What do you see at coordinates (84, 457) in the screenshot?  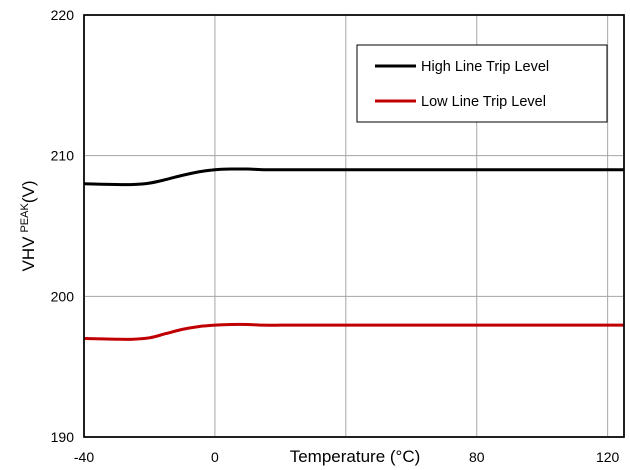 I see `x-tick-label: -40` at bounding box center [84, 457].